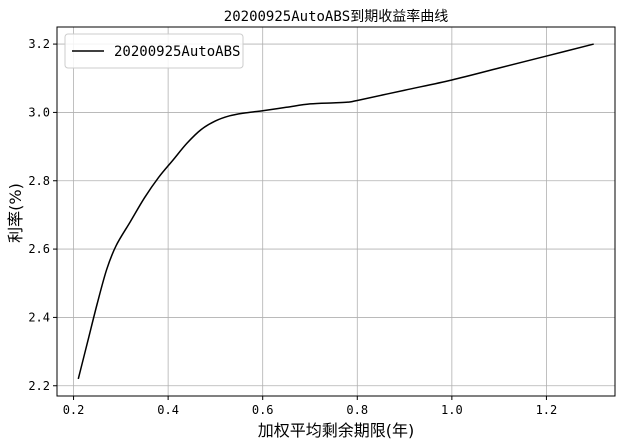 Image resolution: width=625 pixels, height=444 pixels. What do you see at coordinates (39, 317) in the screenshot?
I see `y-tick-label: 2.4` at bounding box center [39, 317].